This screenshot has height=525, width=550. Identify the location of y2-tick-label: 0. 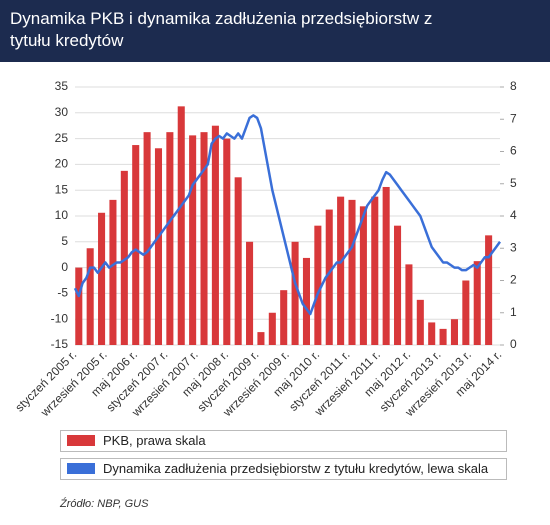
(513, 344).